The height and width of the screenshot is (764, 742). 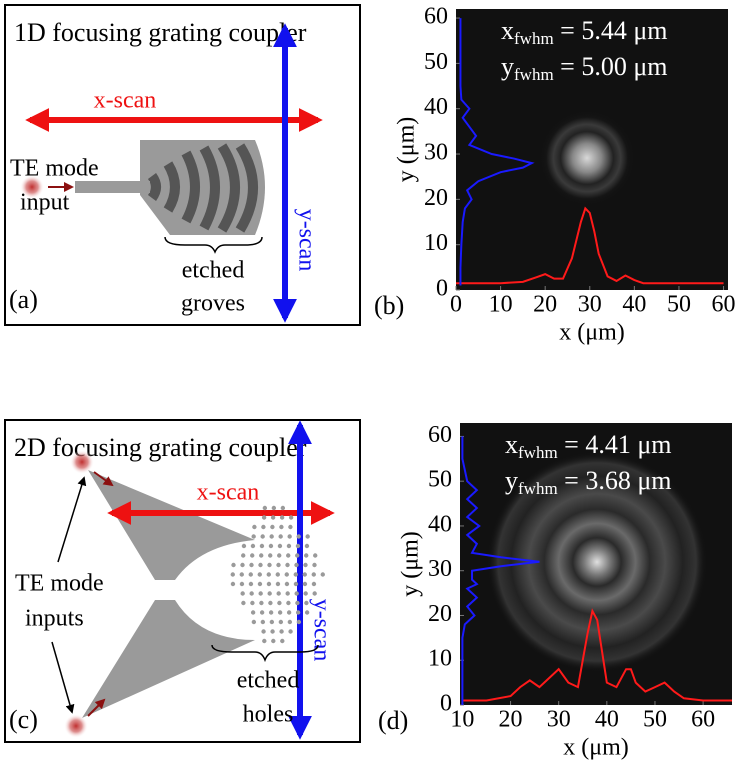 What do you see at coordinates (54, 169) in the screenshot?
I see `source-label: TE mode` at bounding box center [54, 169].